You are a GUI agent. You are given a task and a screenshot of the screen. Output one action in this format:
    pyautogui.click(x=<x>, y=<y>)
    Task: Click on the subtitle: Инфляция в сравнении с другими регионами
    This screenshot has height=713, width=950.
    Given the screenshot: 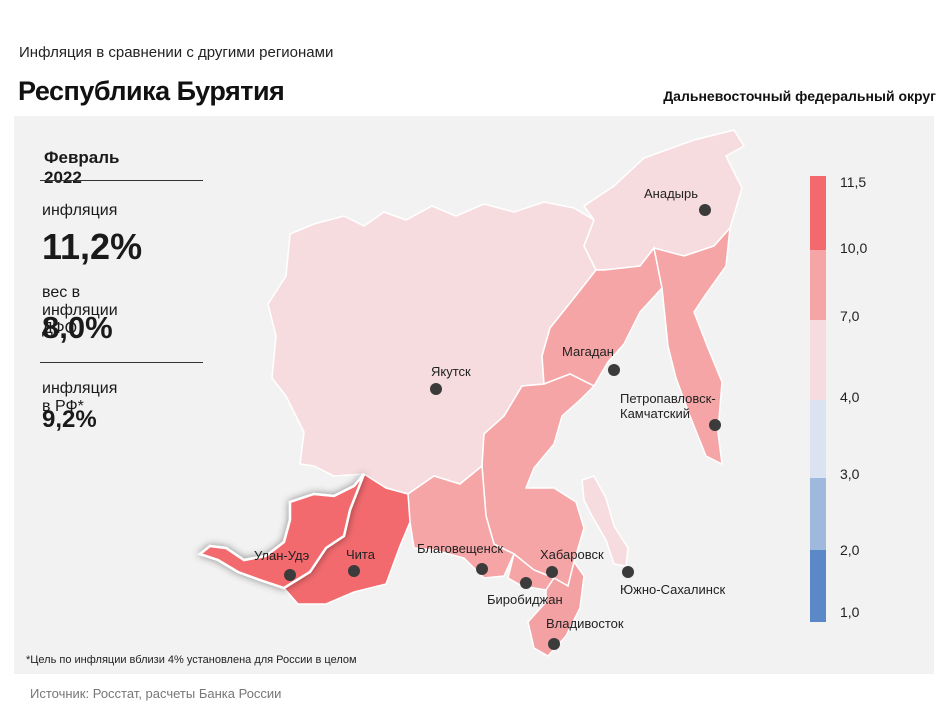 What is the action you would take?
    pyautogui.click(x=176, y=52)
    